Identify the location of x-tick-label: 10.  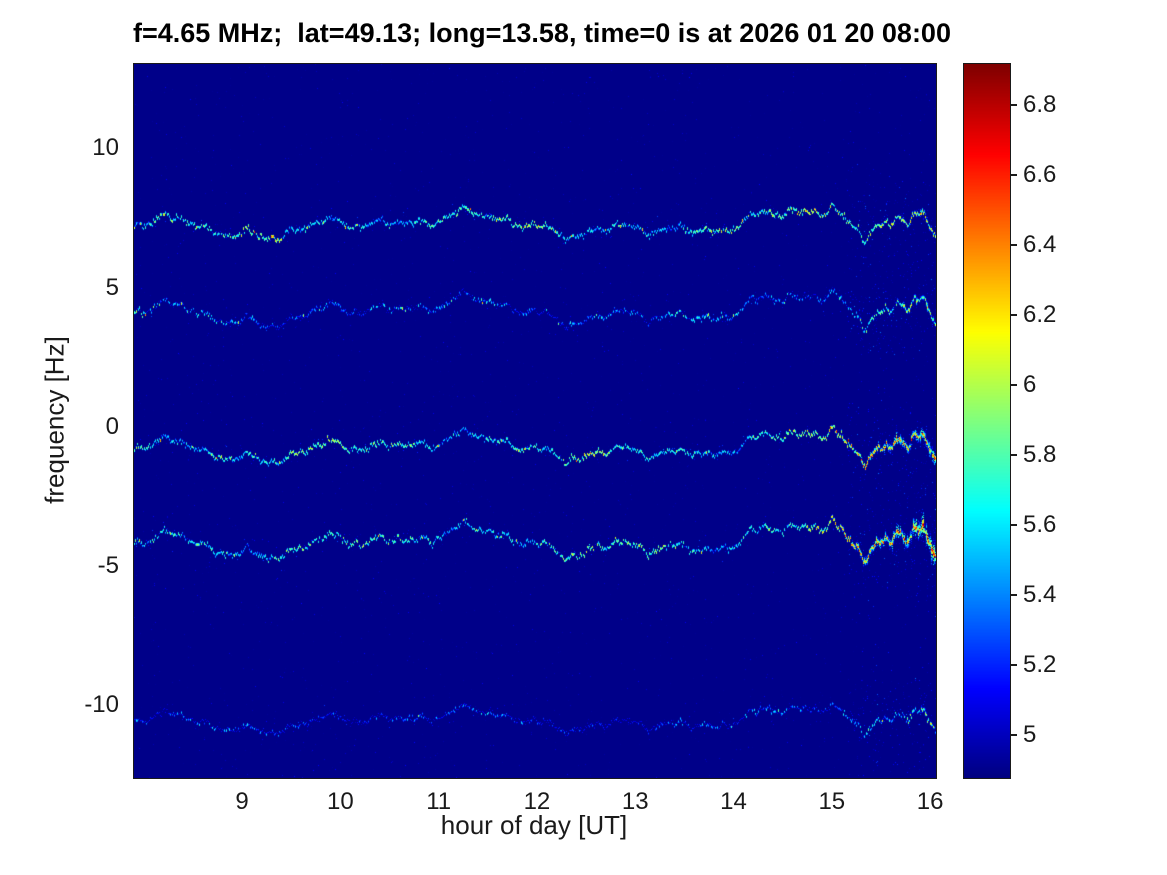
(340, 801).